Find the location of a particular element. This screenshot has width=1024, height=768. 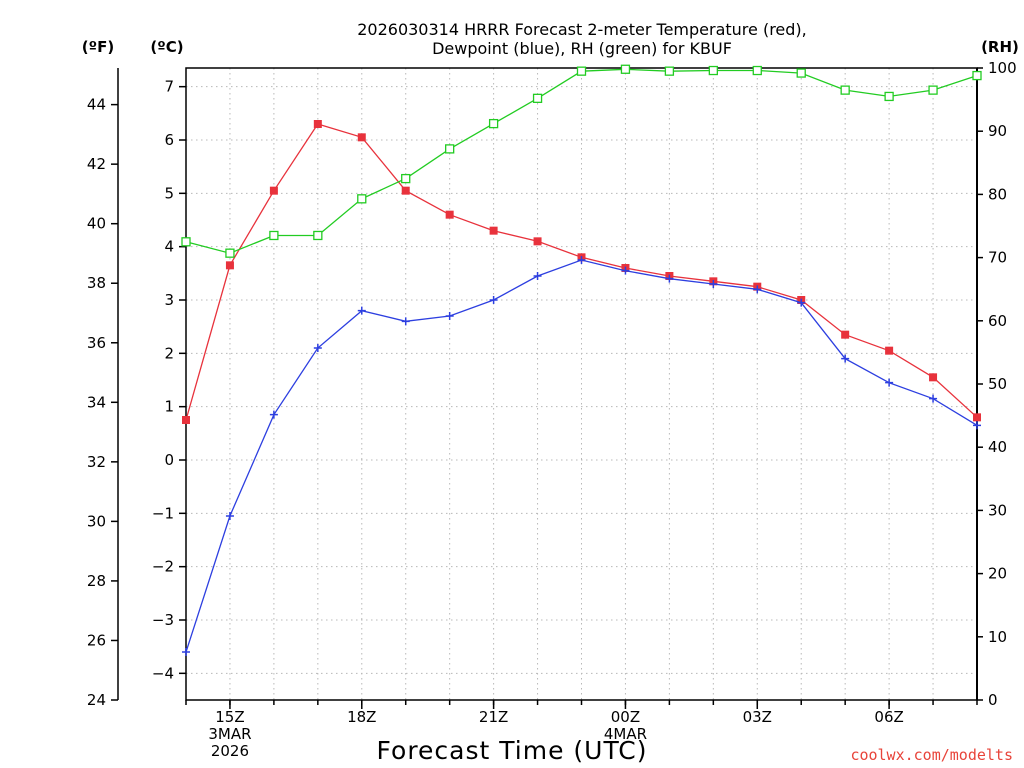

celsius-tick-label: −2 is located at coordinates (163, 567).